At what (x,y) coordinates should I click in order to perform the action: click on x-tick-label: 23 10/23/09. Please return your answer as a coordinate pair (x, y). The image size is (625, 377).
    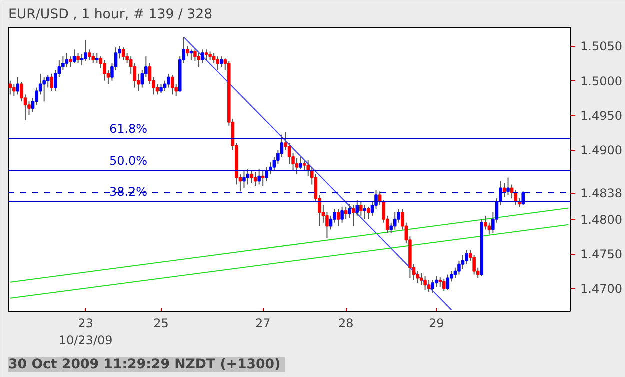
    Looking at the image, I should click on (85, 332).